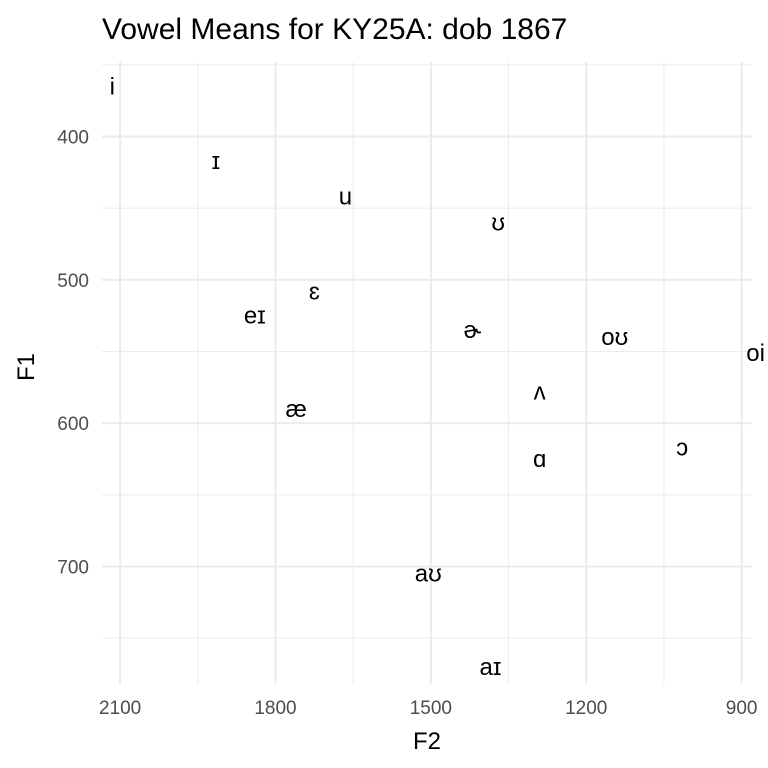 This screenshot has width=768, height=768. Describe the element at coordinates (755, 353) in the screenshot. I see `vowel-point-label: oi` at that location.